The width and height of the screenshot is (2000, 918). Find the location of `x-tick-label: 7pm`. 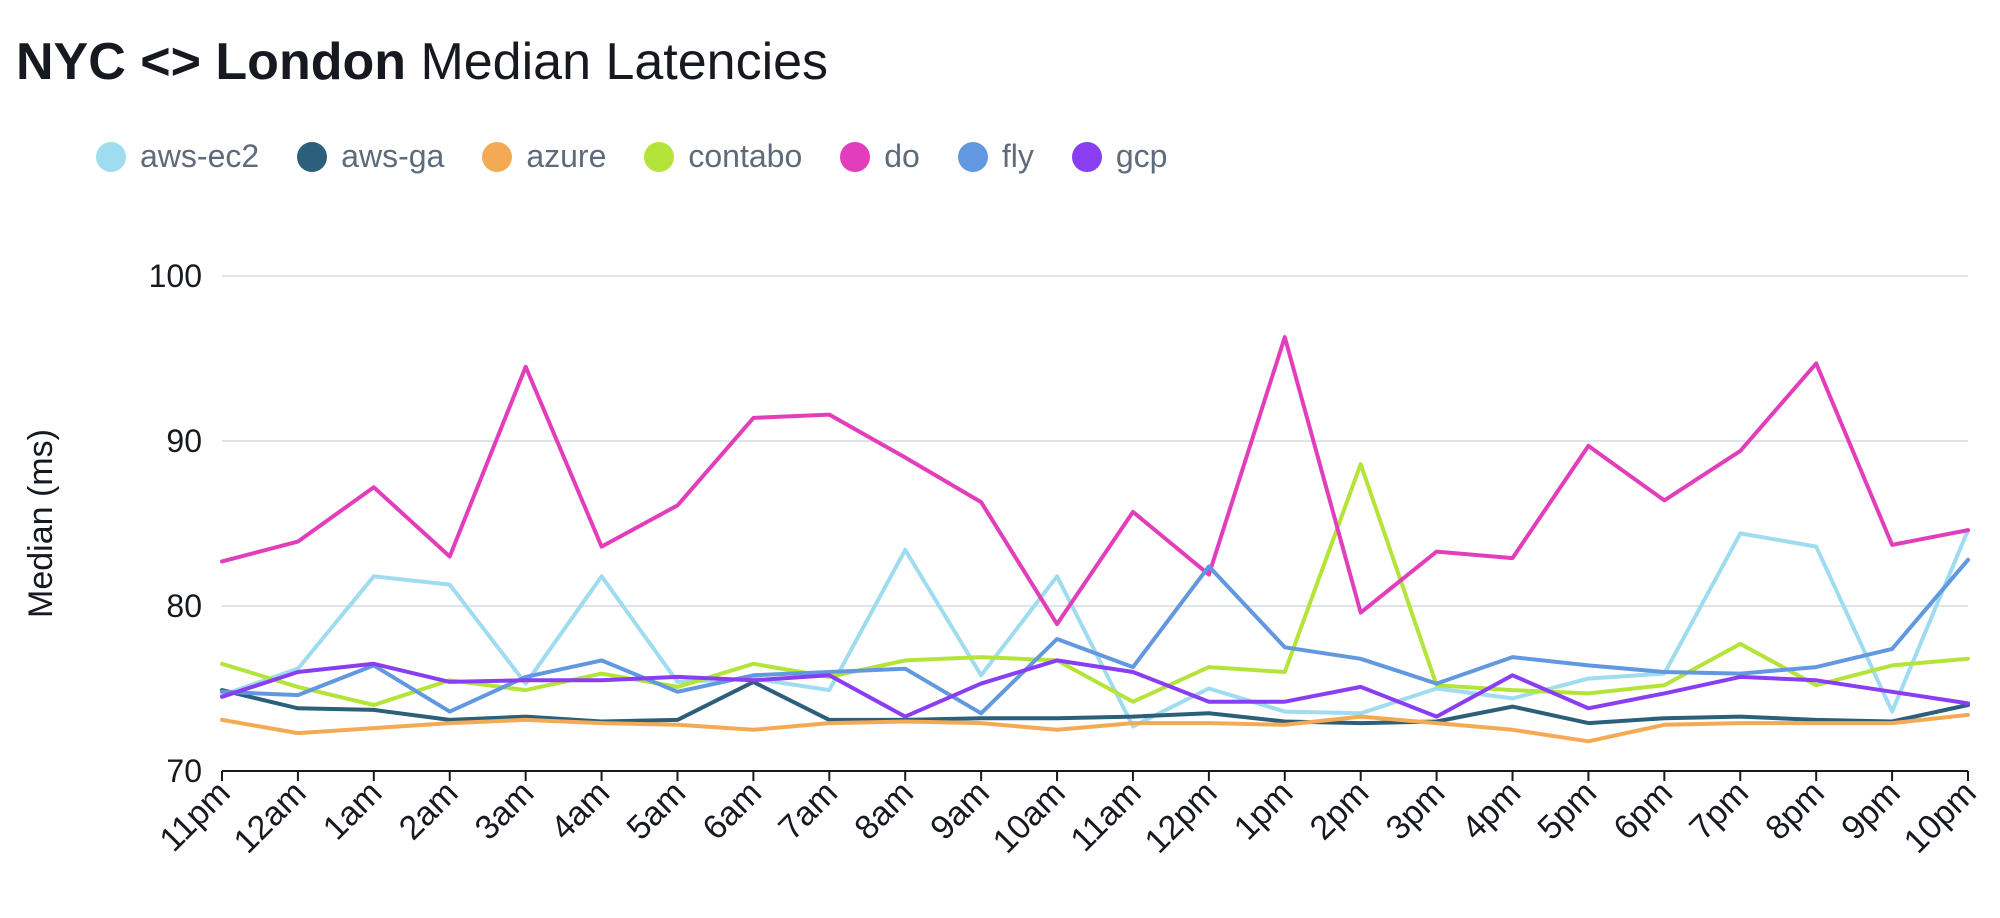

x-tick-label: 7pm is located at coordinates (1719, 811).